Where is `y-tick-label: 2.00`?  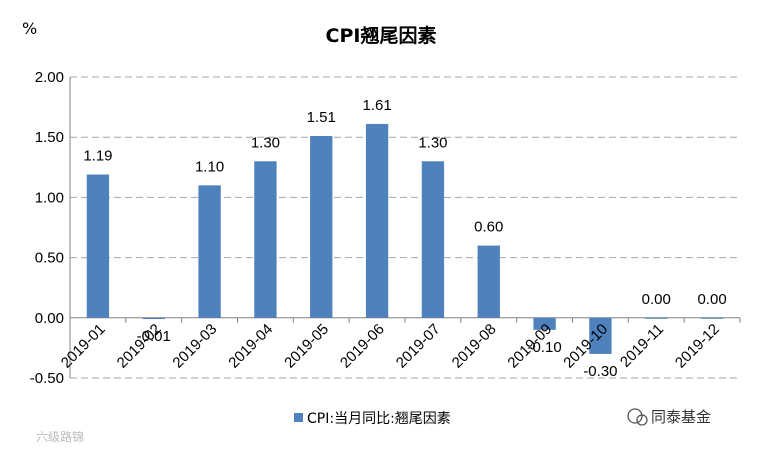 y-tick-label: 2.00 is located at coordinates (49, 77).